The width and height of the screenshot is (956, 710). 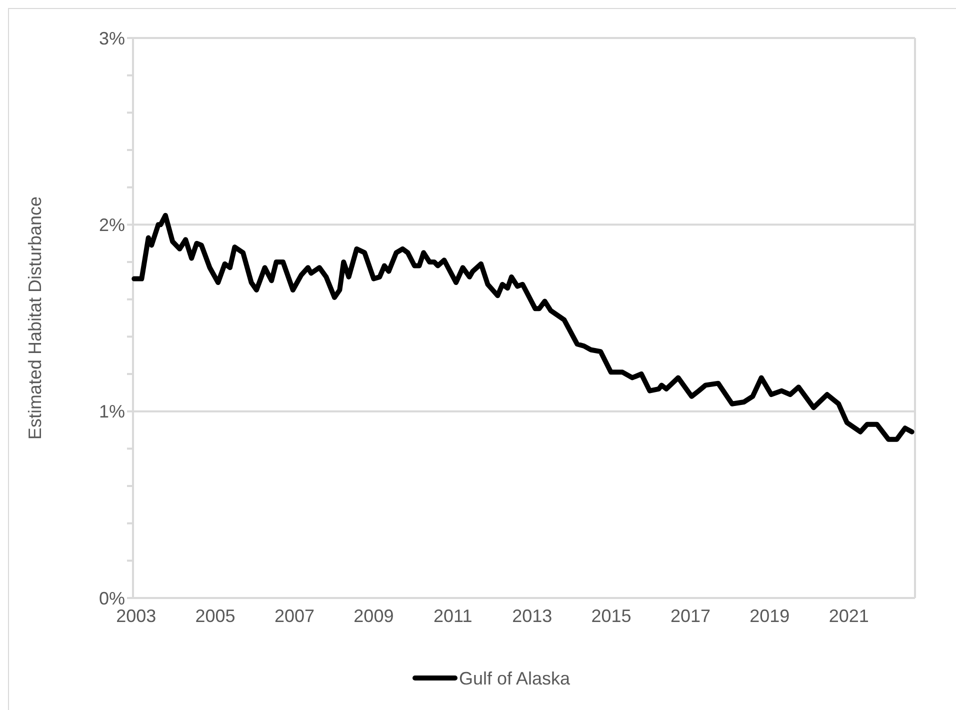 I want to click on x-tick-label: 2003, so click(x=136, y=616).